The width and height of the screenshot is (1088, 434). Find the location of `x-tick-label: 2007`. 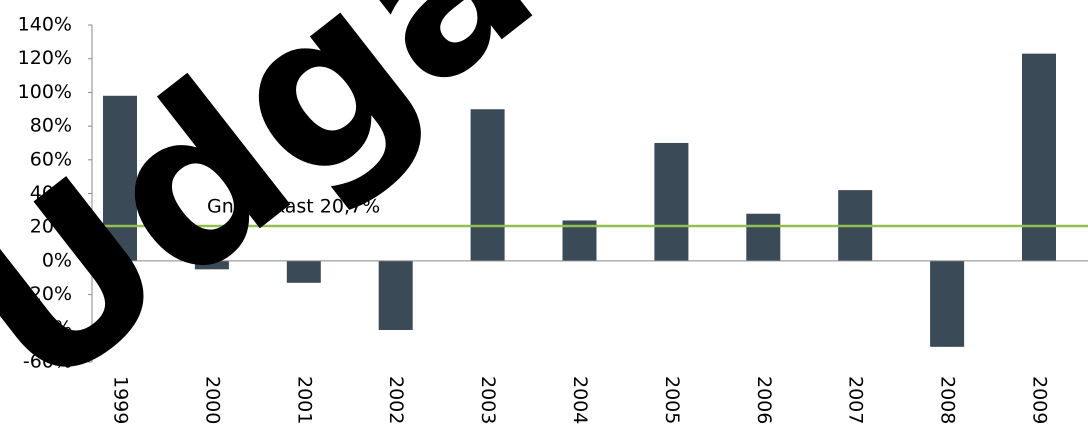

x-tick-label: 2007 is located at coordinates (856, 400).